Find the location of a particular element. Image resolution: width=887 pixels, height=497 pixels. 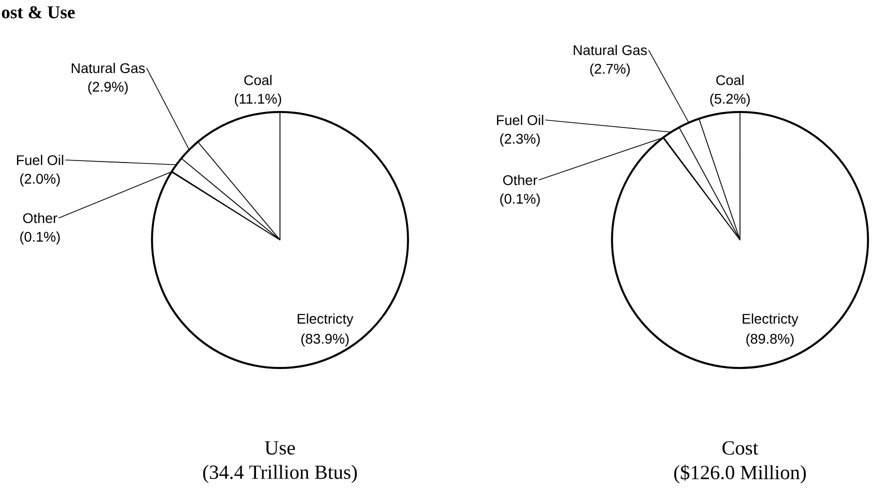

data-label: (2.0%) is located at coordinates (40, 180).